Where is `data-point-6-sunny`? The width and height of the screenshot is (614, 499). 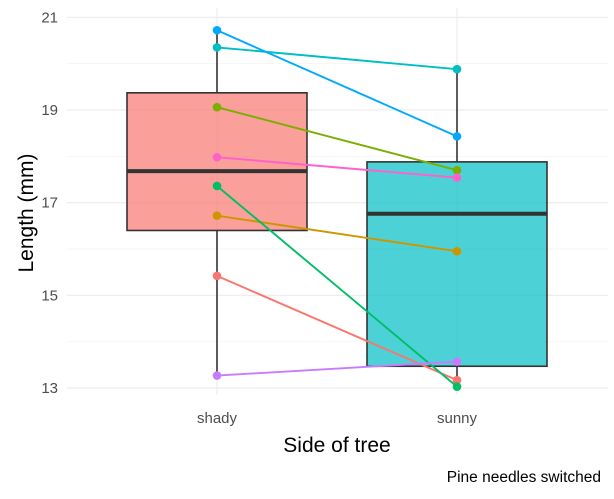
data-point-6-sunny is located at coordinates (457, 136).